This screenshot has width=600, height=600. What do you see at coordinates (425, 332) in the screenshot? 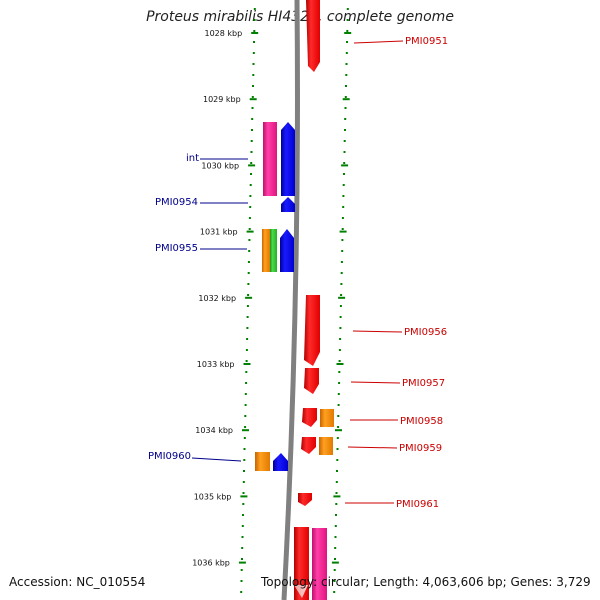
I see `gene-label-PMI0956: PMI0956` at bounding box center [425, 332].